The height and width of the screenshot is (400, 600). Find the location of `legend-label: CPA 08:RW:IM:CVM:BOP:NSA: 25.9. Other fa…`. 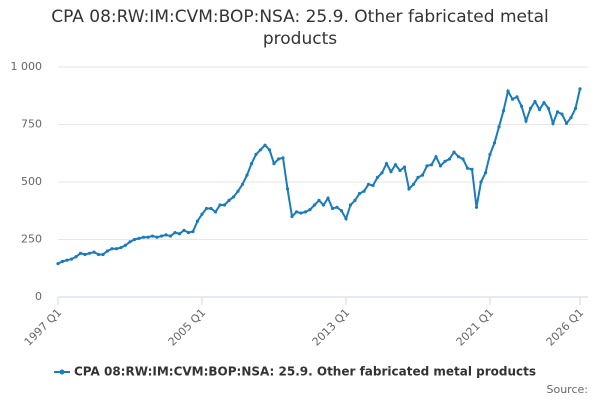

legend-label: CPA 08:RW:IM:CVM:BOP:NSA: 25.9. Other fa… is located at coordinates (305, 372).